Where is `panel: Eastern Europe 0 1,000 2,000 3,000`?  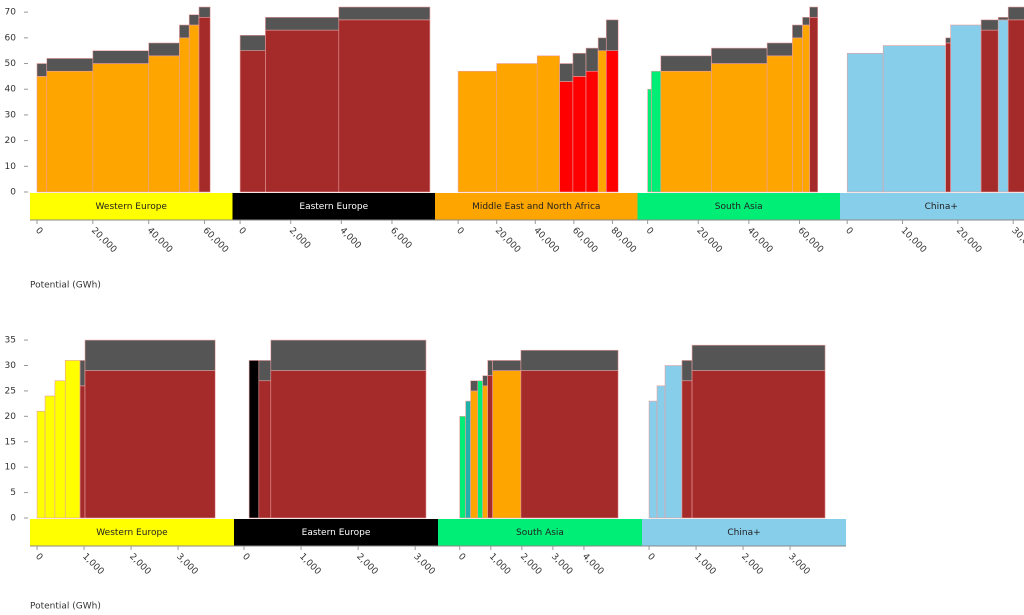
panel: Eastern Europe 0 1,000 2,000 3,000 is located at coordinates (336, 458).